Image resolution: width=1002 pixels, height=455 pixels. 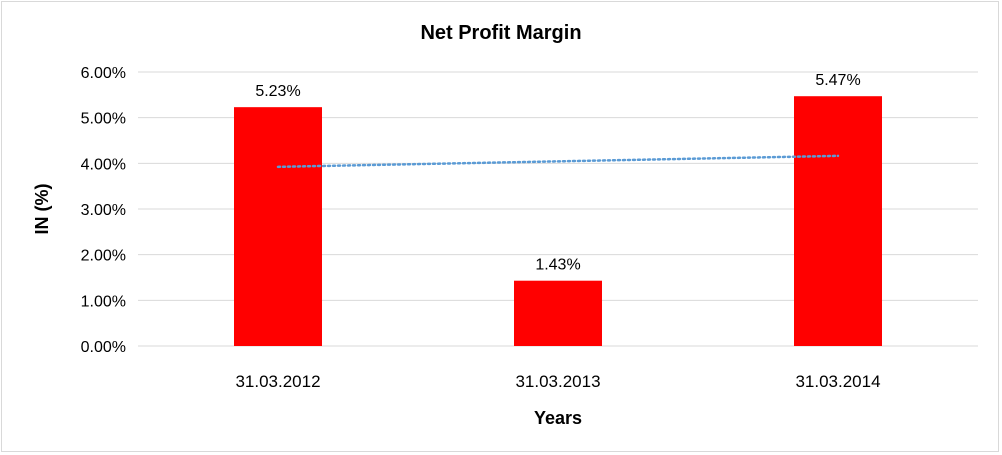 I want to click on data-label: 5.47%, so click(x=837, y=80).